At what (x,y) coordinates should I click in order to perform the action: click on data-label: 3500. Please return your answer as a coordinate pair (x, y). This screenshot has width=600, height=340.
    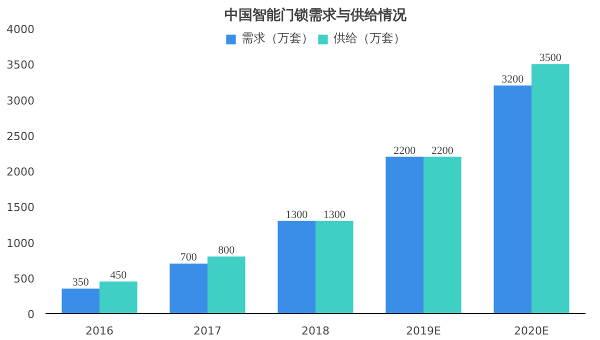
    Looking at the image, I should click on (550, 58).